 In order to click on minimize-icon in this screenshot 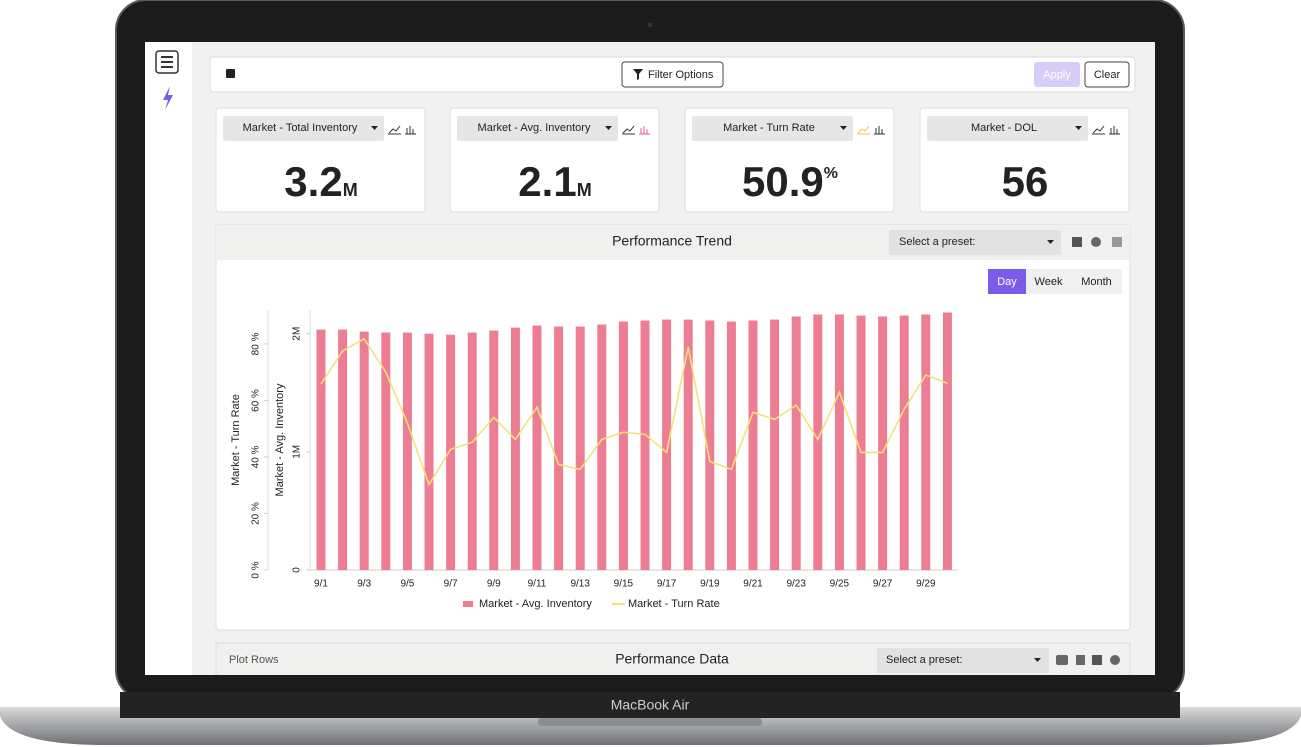, I will do `click(1117, 242)`.